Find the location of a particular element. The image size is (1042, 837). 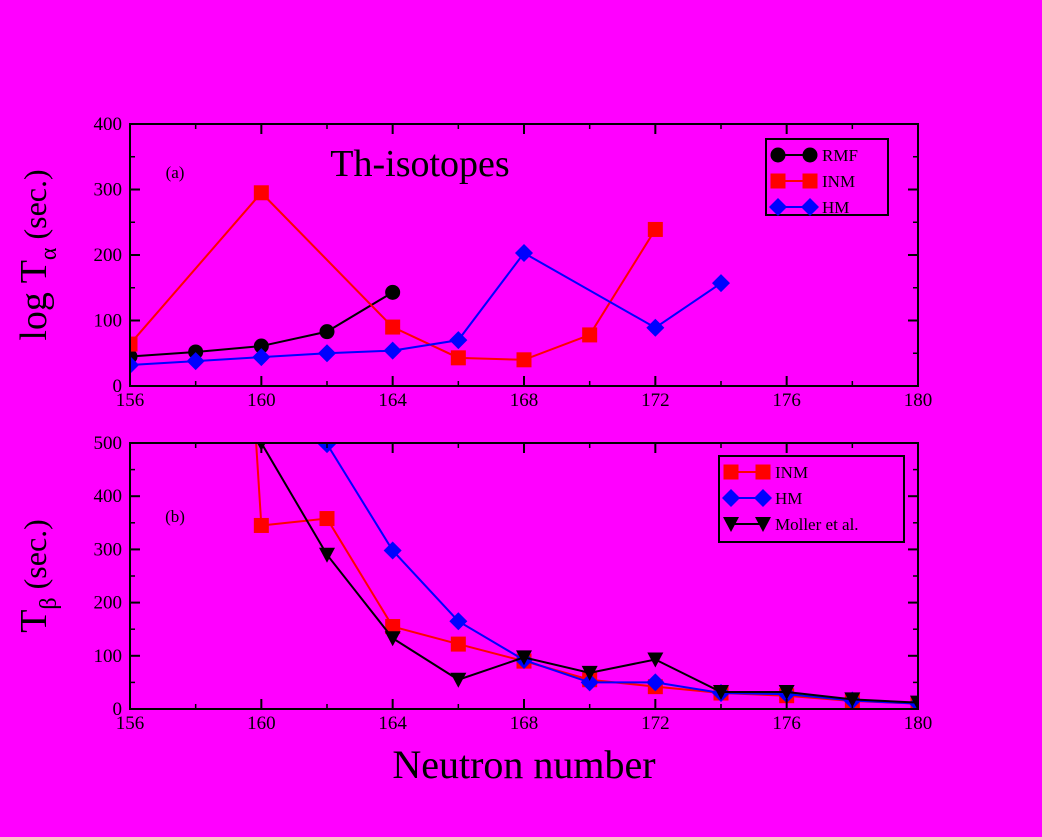

y-axis-label: log Tα (sec.) is located at coordinates (37, 254).